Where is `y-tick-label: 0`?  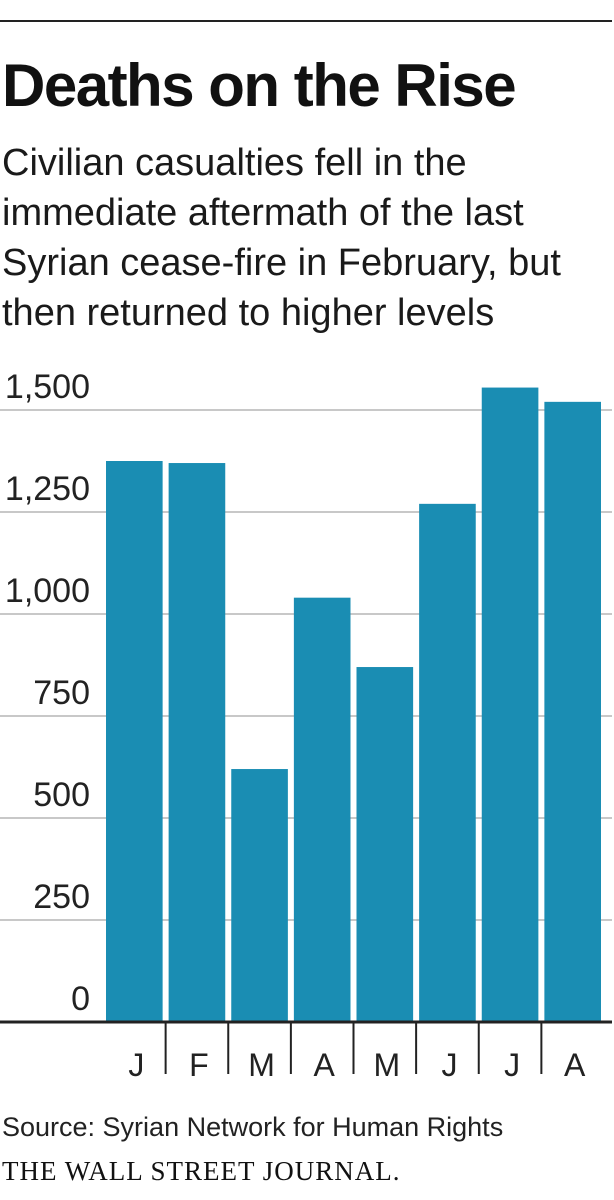 y-tick-label: 0 is located at coordinates (80, 999).